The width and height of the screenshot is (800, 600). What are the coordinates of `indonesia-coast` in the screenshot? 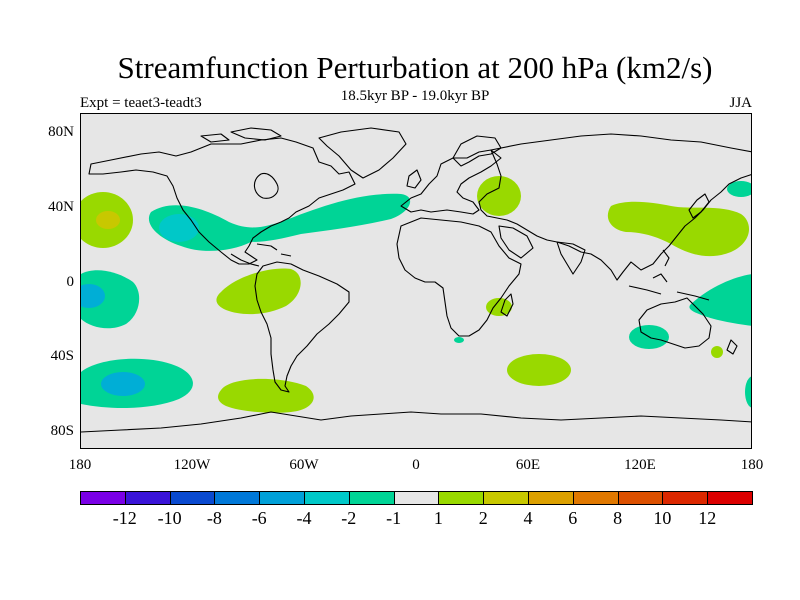 It's located at (669, 287).